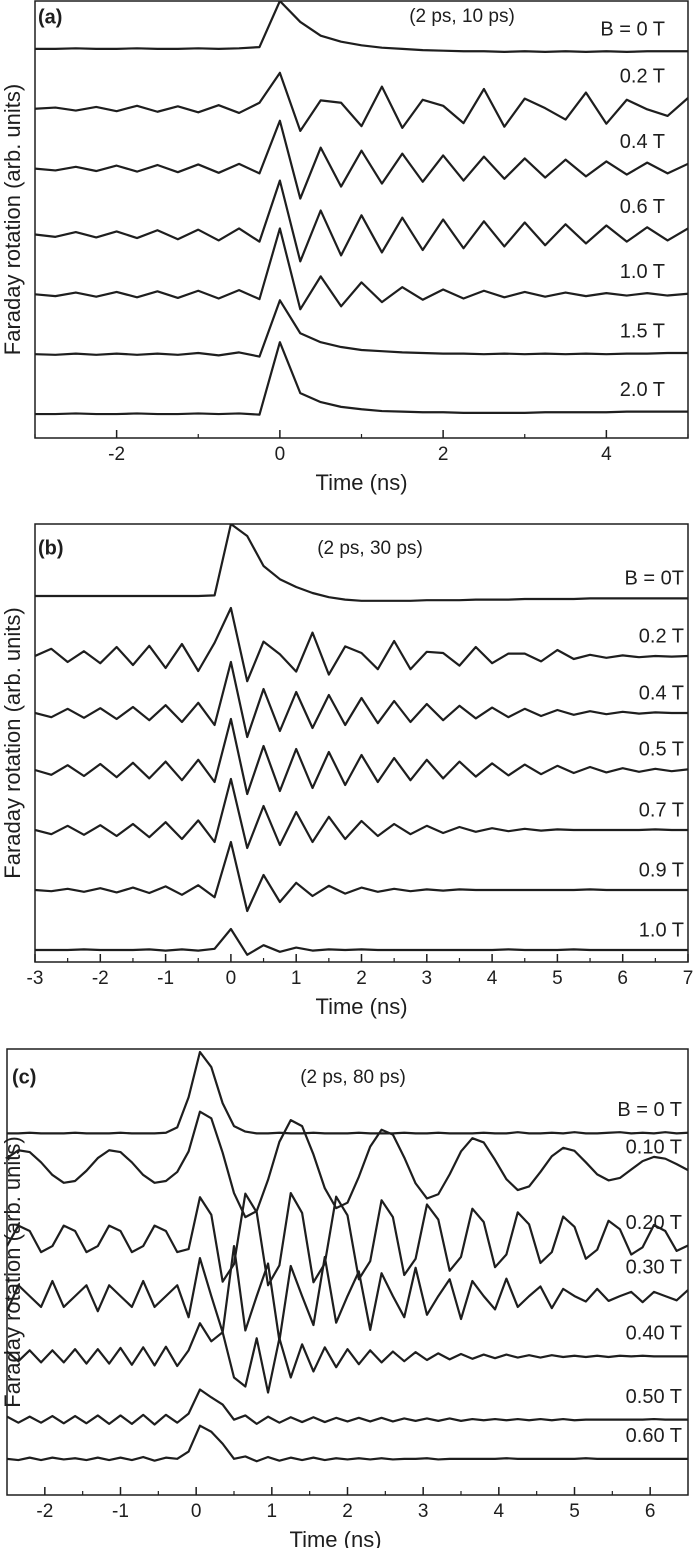  What do you see at coordinates (35, 978) in the screenshot?
I see `x-tick-label: -3` at bounding box center [35, 978].